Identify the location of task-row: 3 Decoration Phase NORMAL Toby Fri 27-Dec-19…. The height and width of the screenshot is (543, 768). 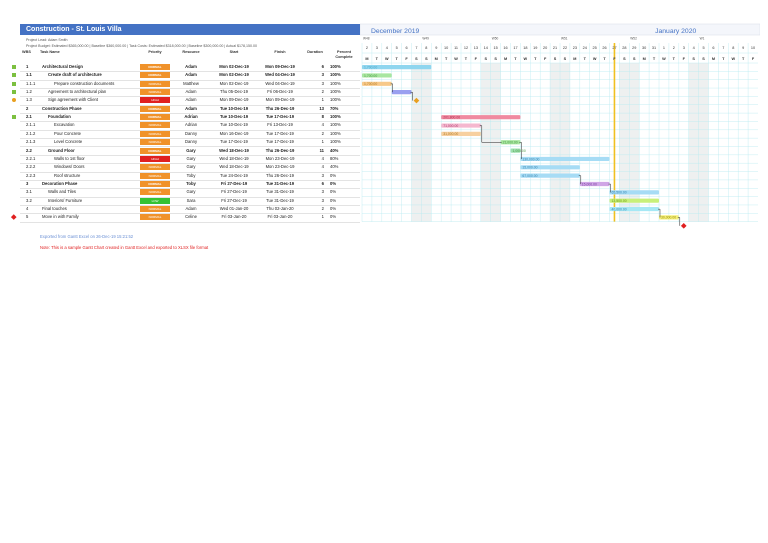
(190, 185).